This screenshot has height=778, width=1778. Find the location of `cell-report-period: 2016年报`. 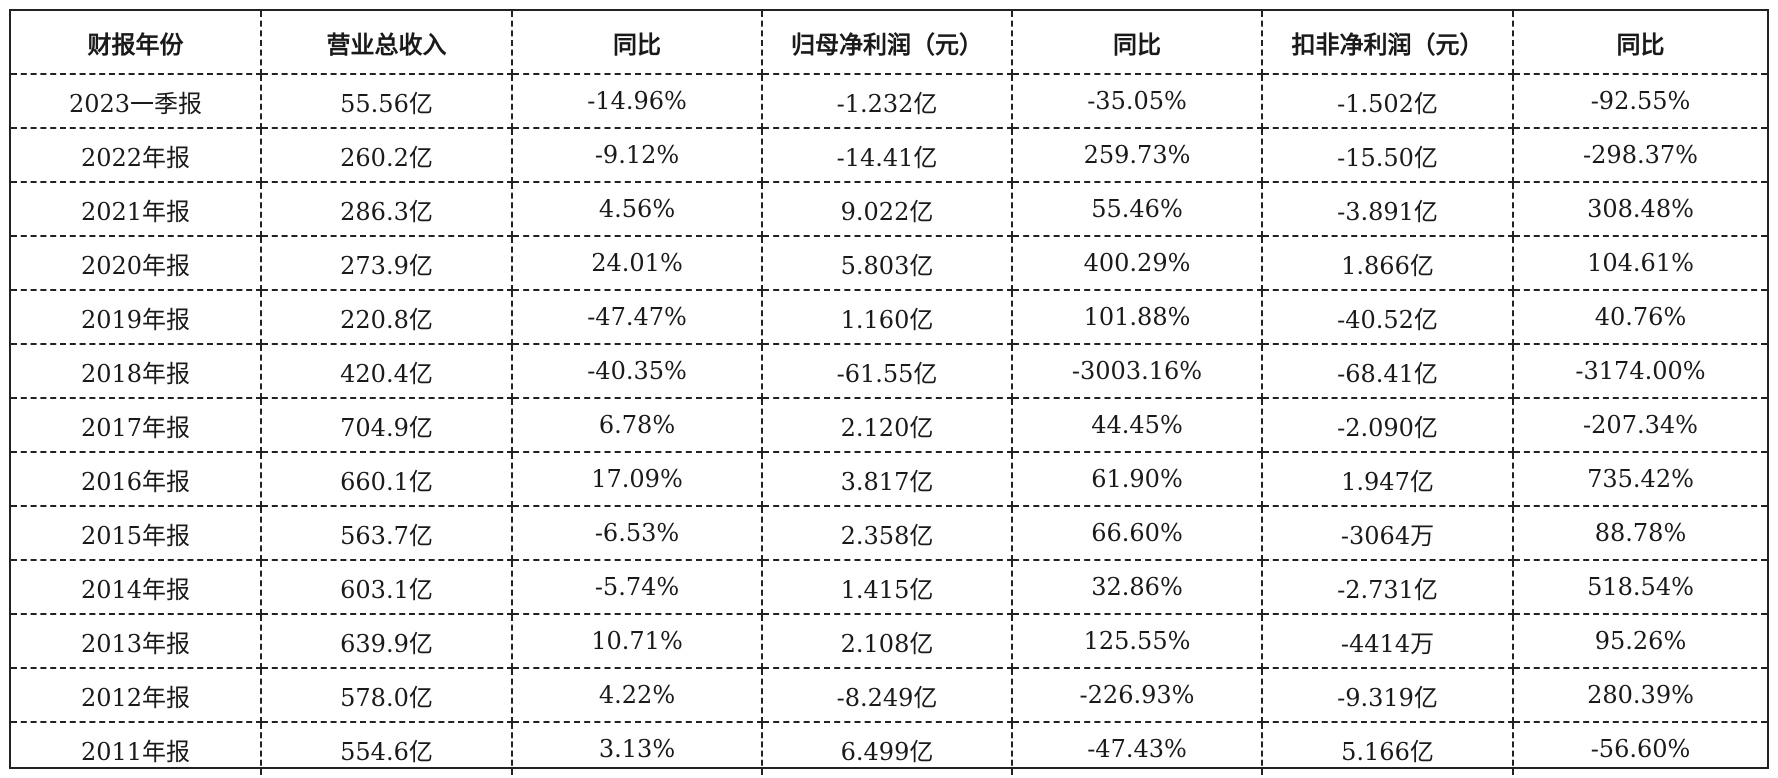

cell-report-period: 2016年报 is located at coordinates (136, 479).